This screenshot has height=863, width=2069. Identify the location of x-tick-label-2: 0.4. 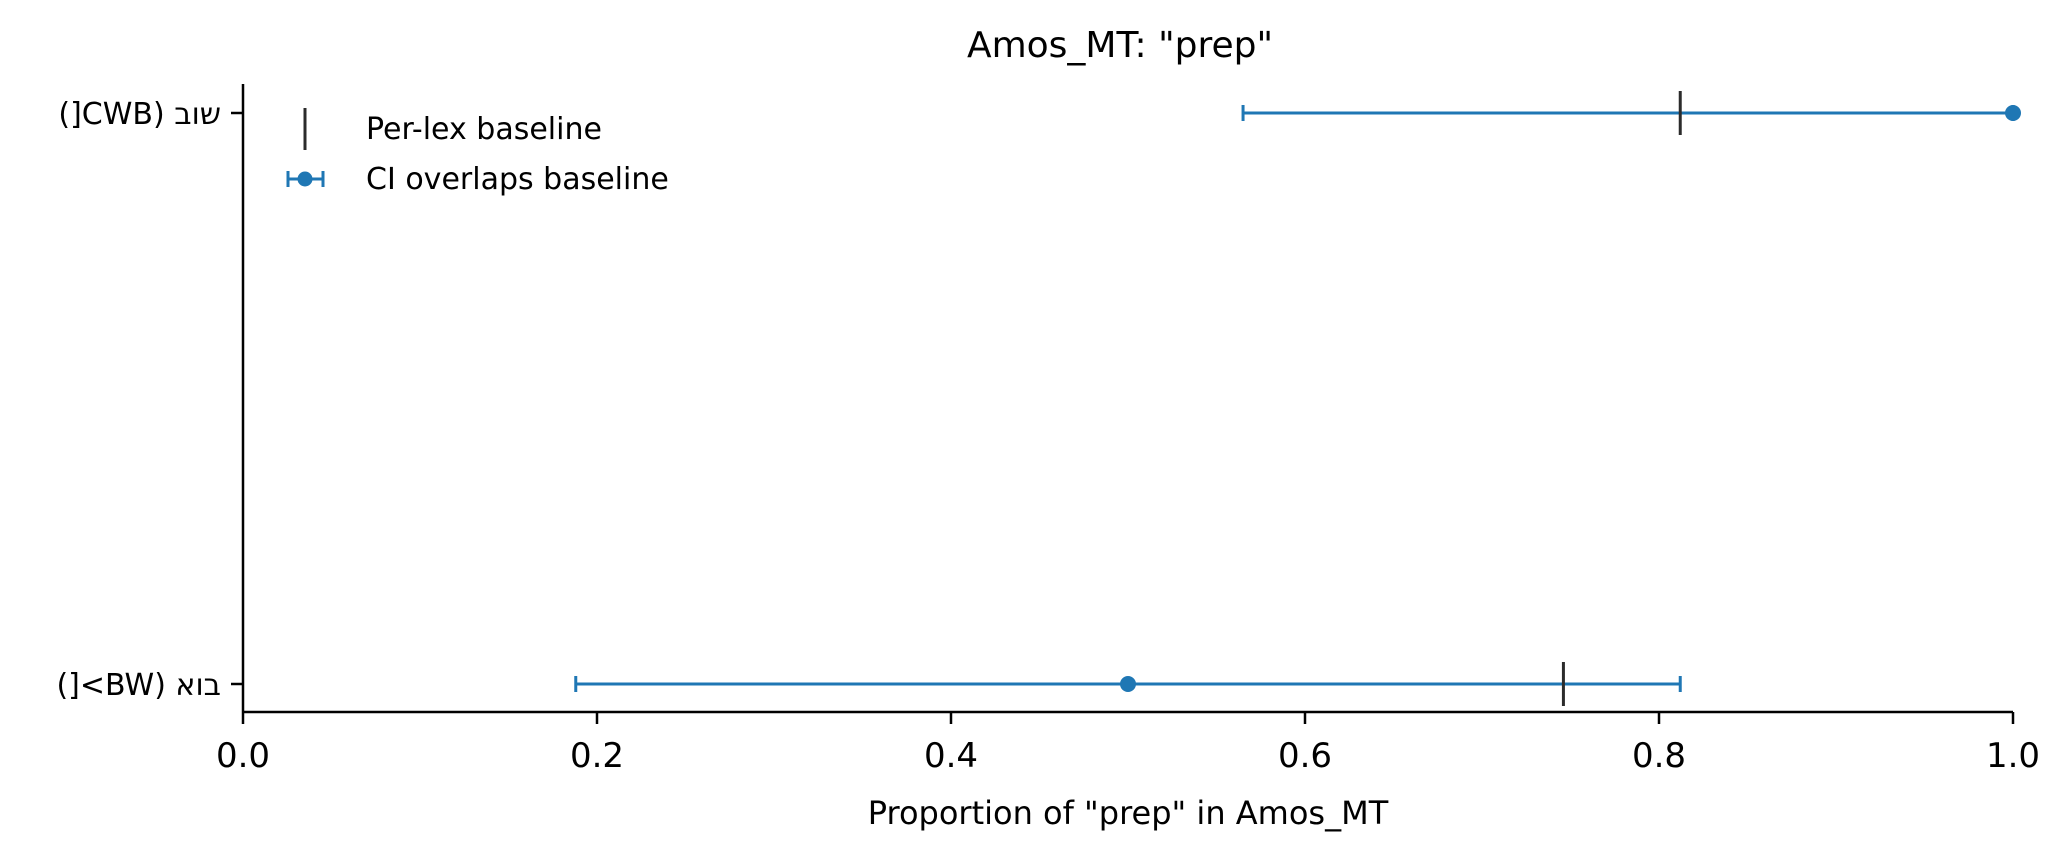
(951, 756).